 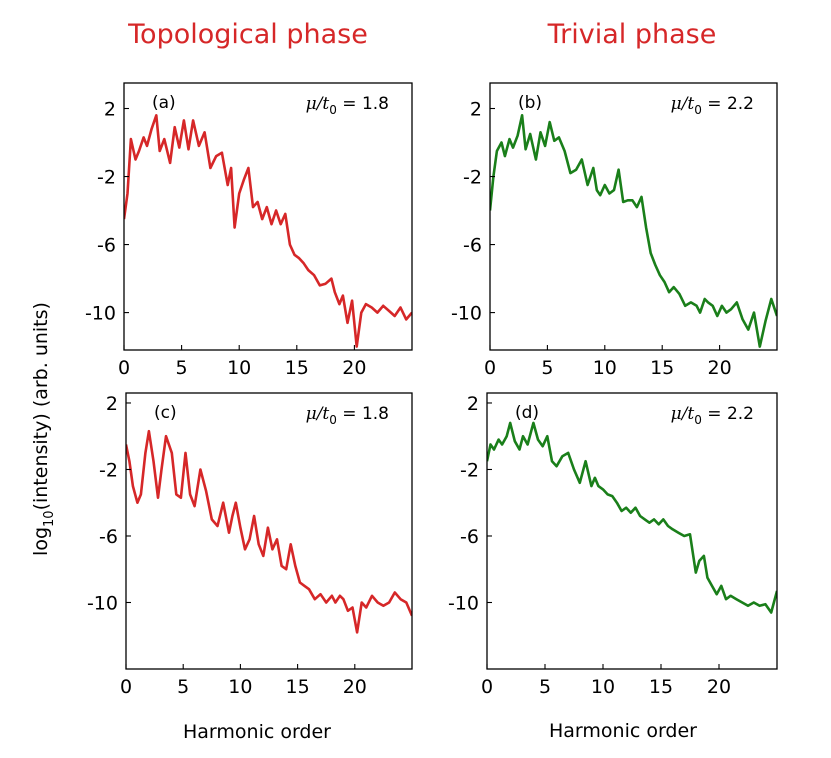 I want to click on y-axis-label: log10(intensity) (arb. units), so click(x=43, y=429).